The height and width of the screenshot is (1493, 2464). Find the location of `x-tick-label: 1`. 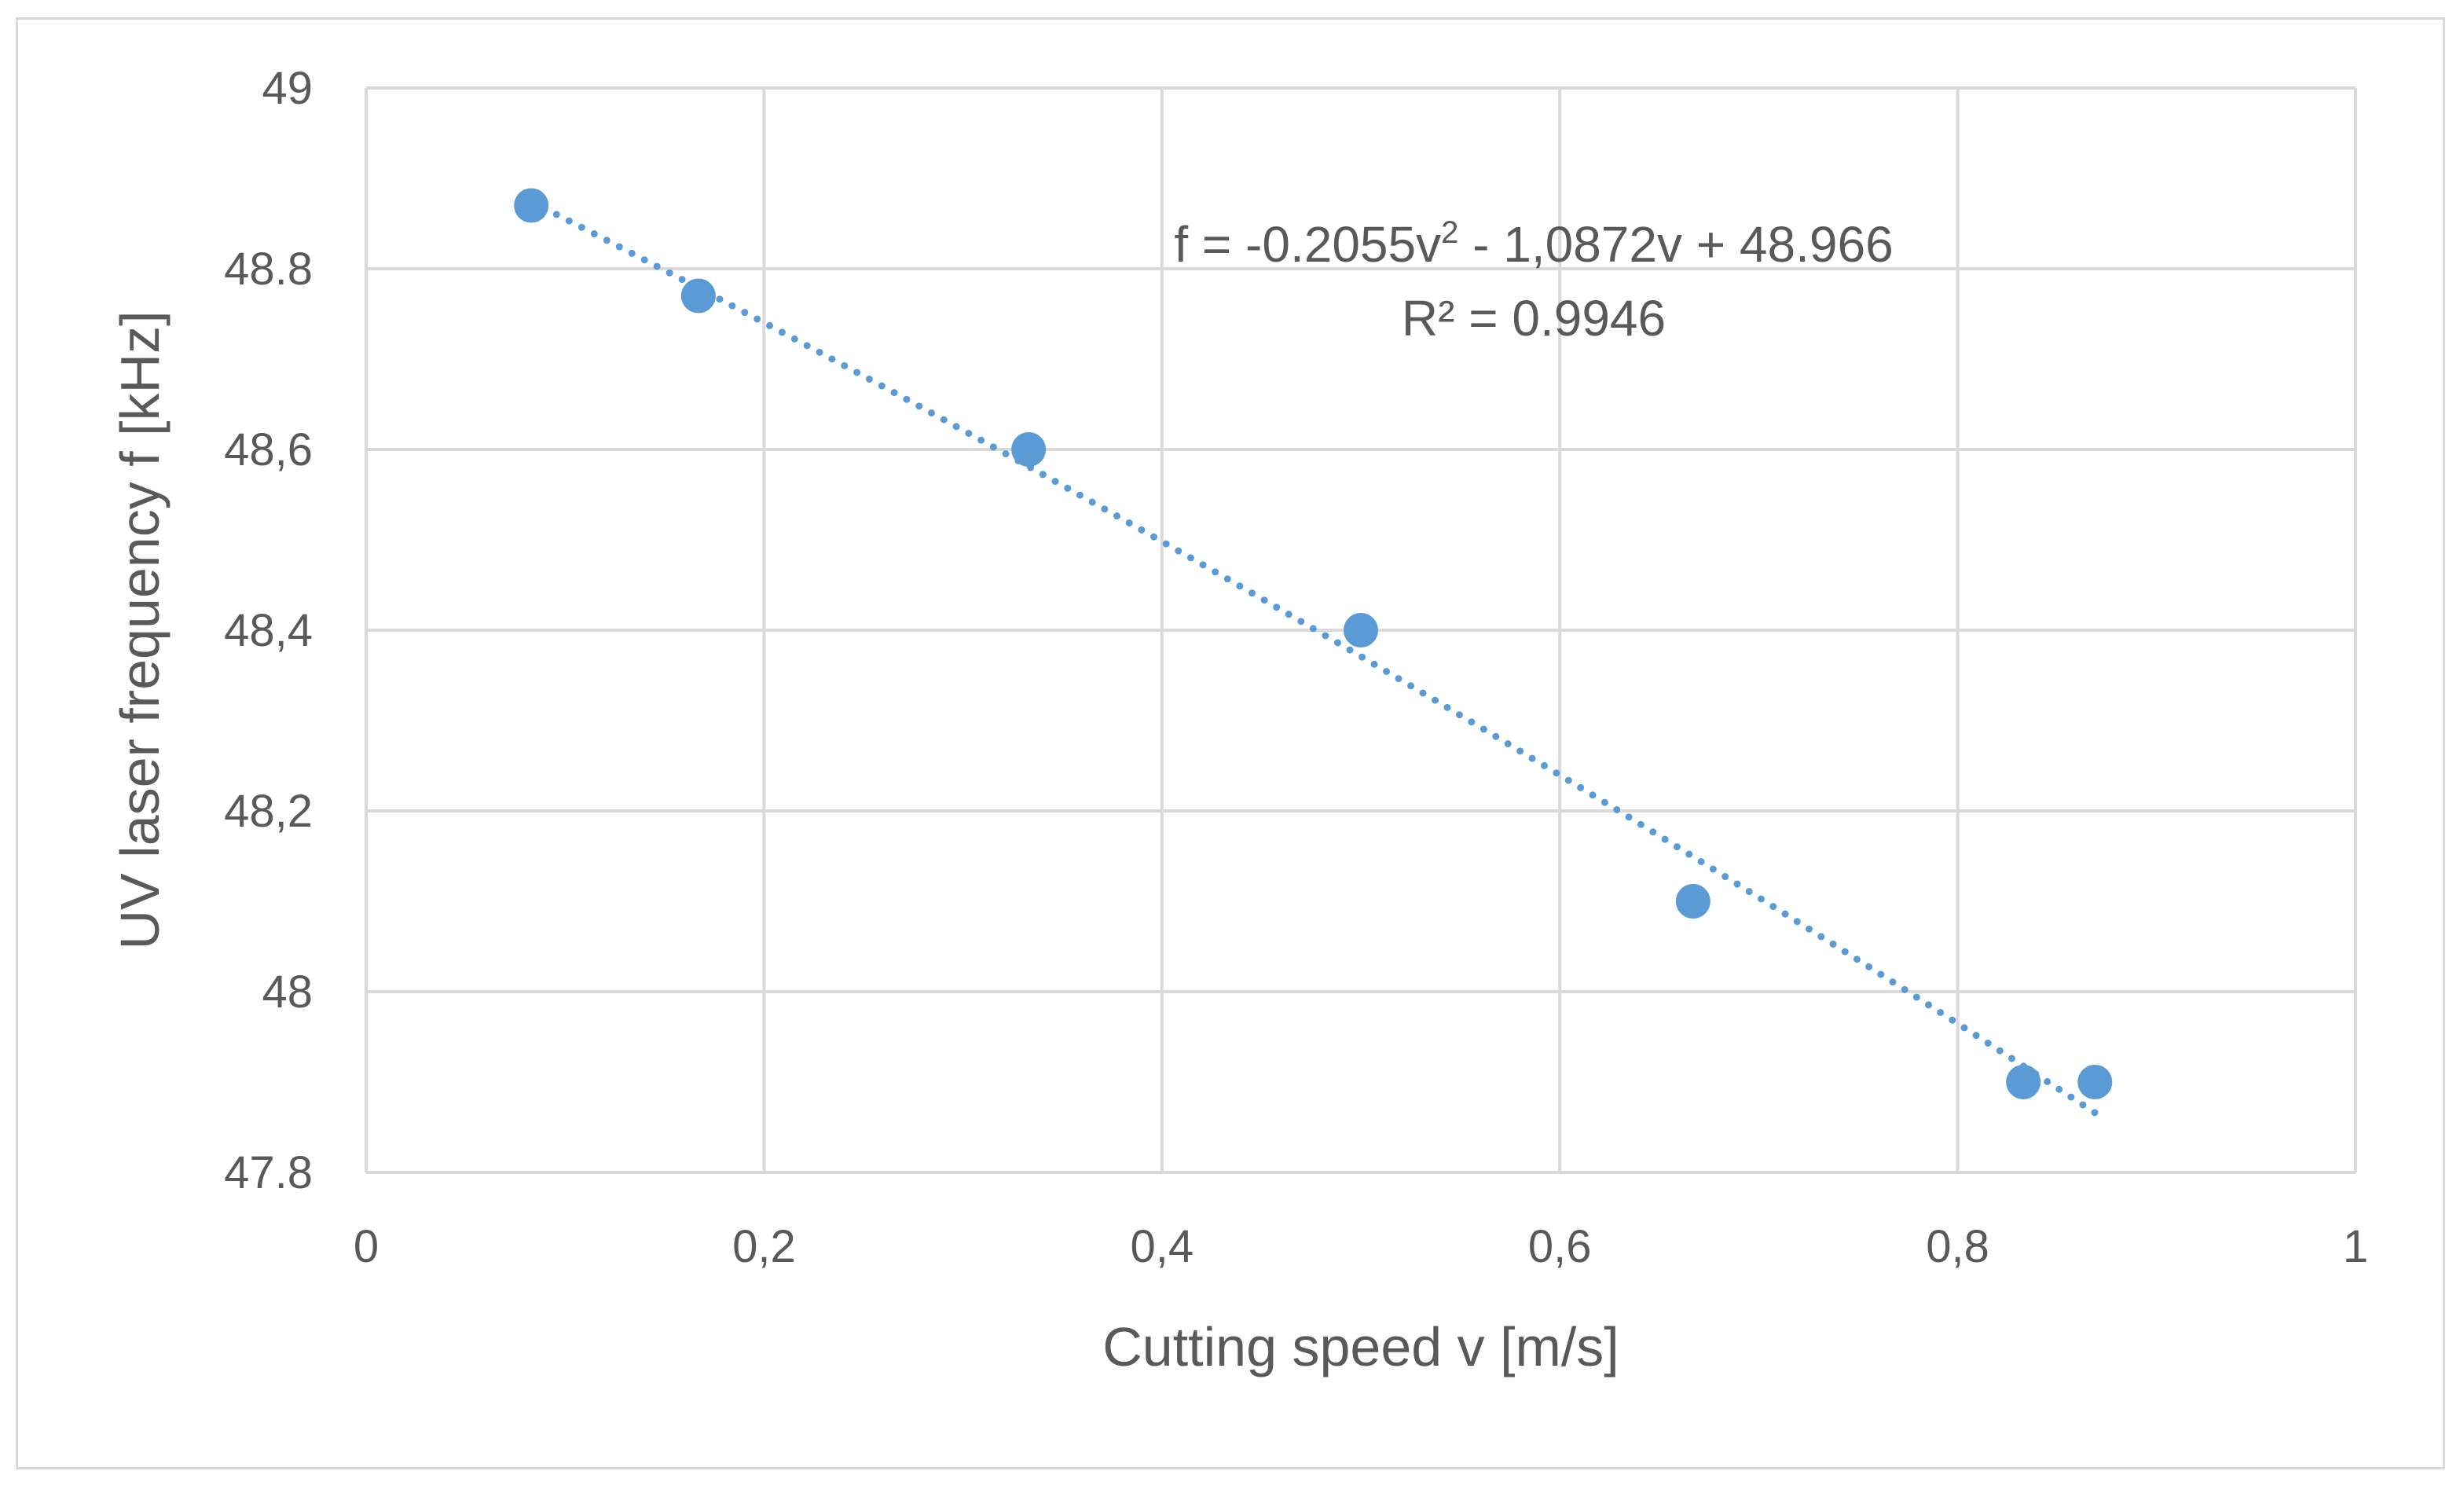

x-tick-label: 1 is located at coordinates (2355, 1246).